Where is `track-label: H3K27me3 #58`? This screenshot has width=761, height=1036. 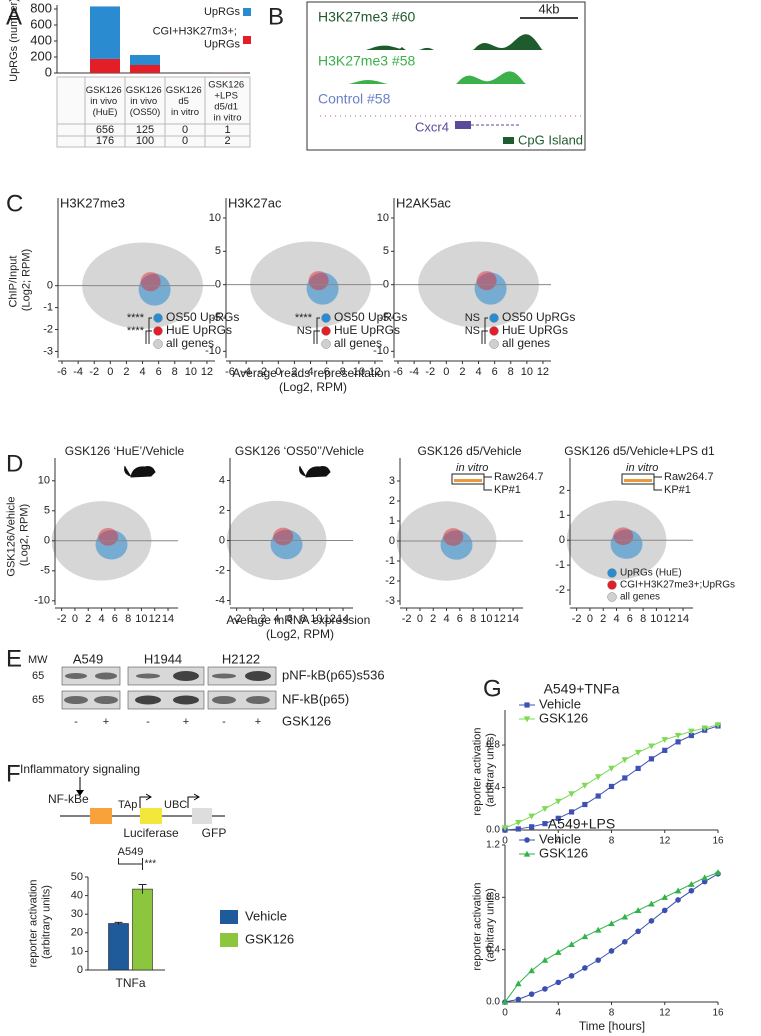
track-label: H3K27me3 #58 is located at coordinates (367, 61).